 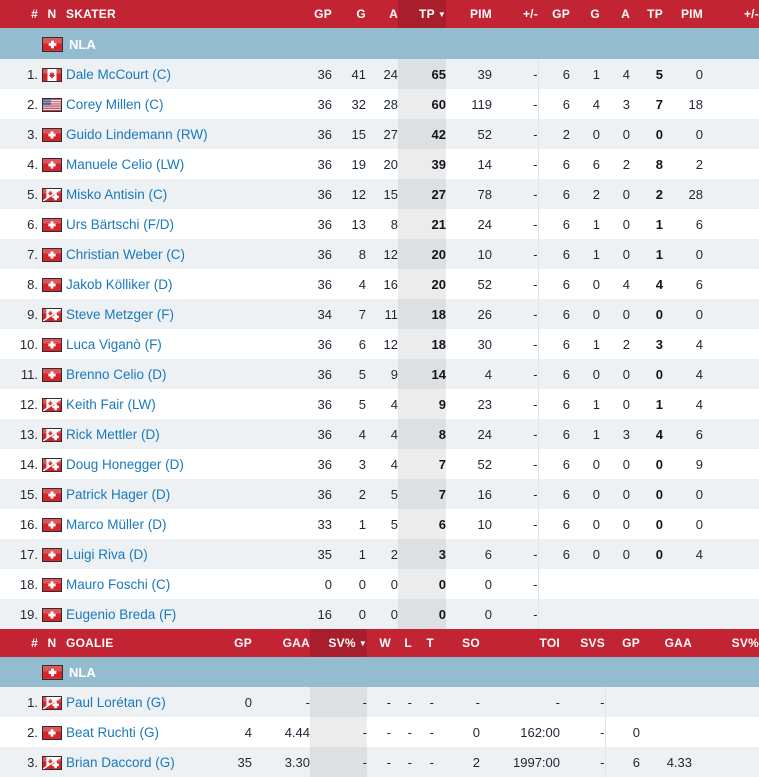 I want to click on player-name-link: Eugenio Breda (F), so click(x=121, y=614).